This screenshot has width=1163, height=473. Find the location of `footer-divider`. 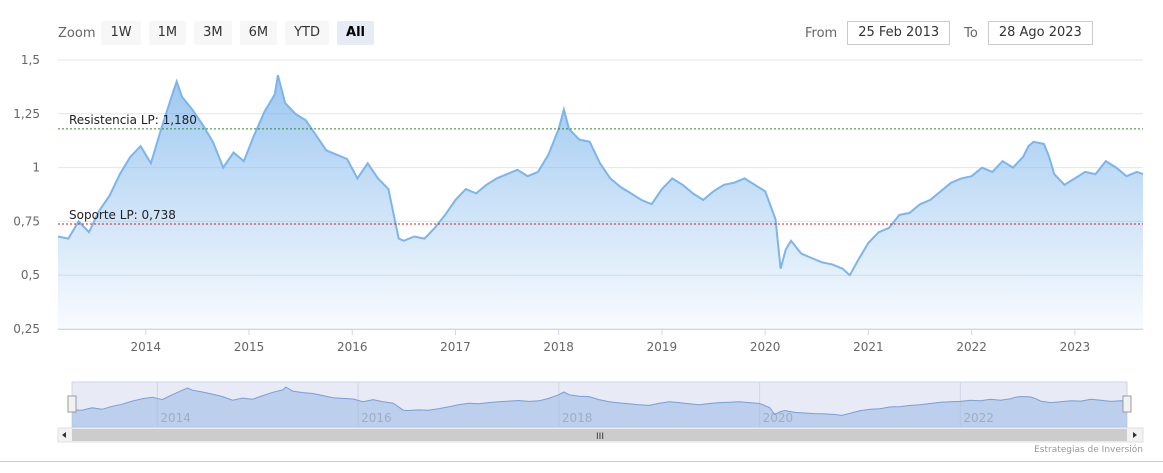

footer-divider is located at coordinates (581, 461).